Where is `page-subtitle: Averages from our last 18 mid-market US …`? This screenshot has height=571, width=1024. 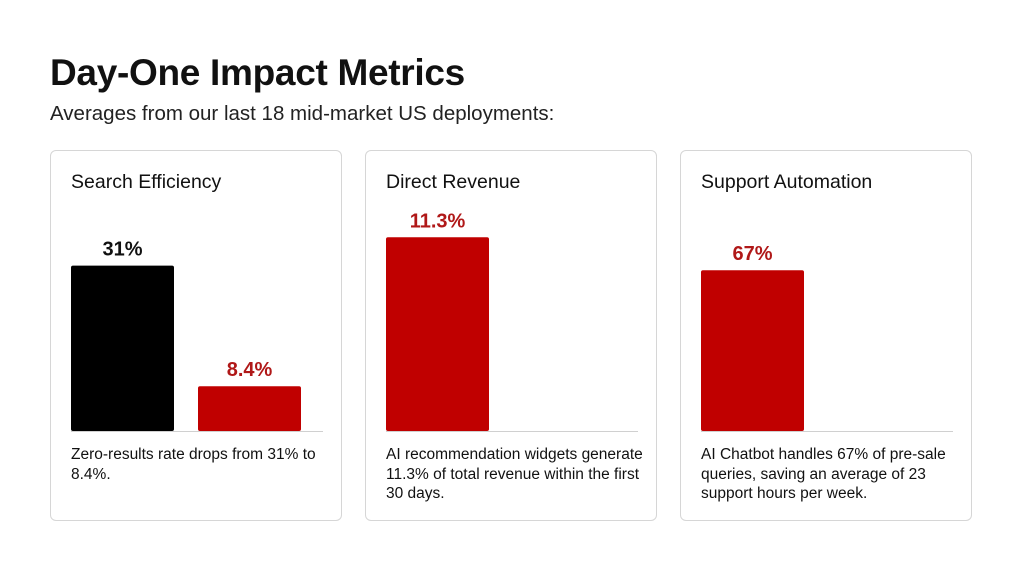
page-subtitle: Averages from our last 18 mid-market US … is located at coordinates (302, 113).